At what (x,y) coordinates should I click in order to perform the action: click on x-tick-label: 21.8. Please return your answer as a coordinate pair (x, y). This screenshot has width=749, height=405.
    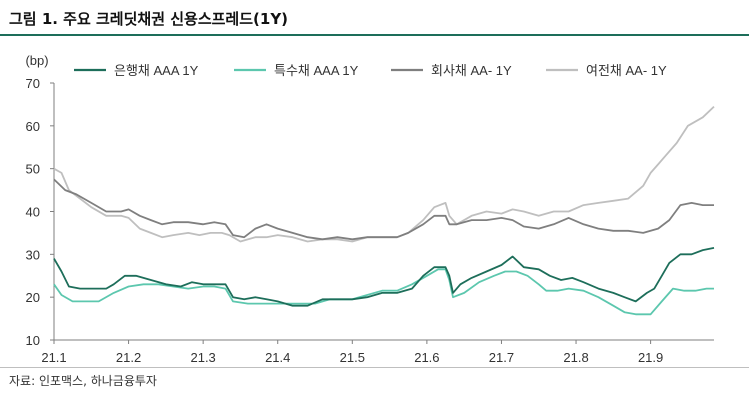
    Looking at the image, I should click on (575, 357).